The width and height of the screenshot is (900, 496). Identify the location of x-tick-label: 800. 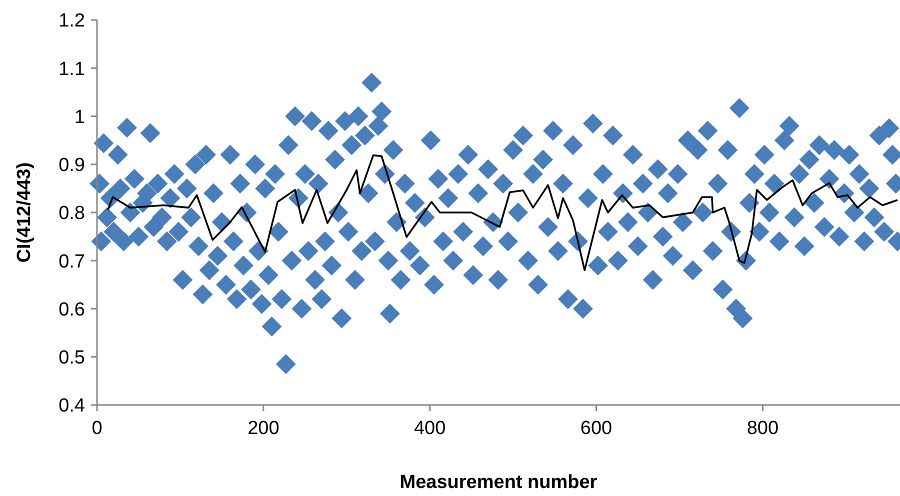
(762, 428).